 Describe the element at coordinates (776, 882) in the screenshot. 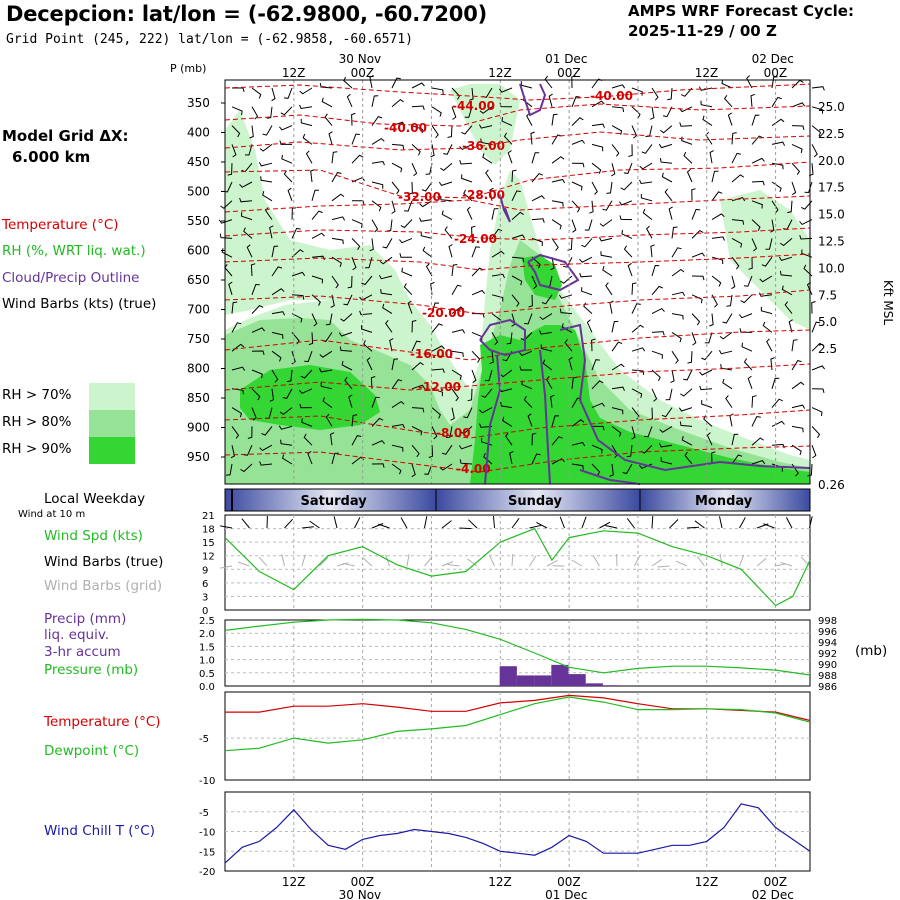

I see `bottom-hour-label: 00Z` at that location.